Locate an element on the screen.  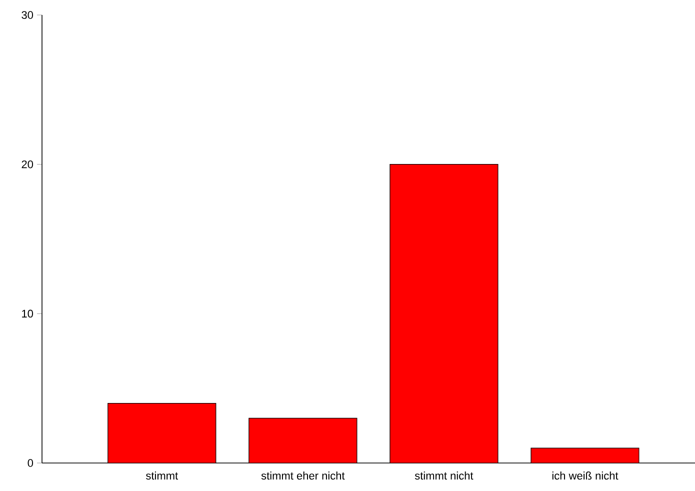
x-tick-label: stimmt eher nicht is located at coordinates (303, 476).